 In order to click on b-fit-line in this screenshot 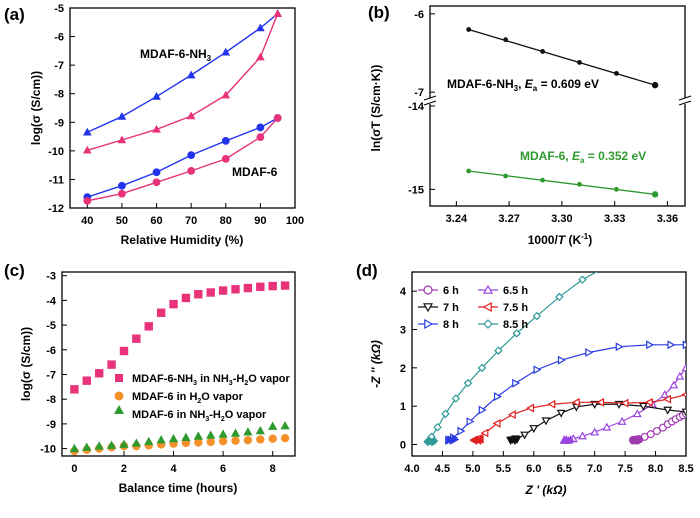, I will do `click(562, 57)`.